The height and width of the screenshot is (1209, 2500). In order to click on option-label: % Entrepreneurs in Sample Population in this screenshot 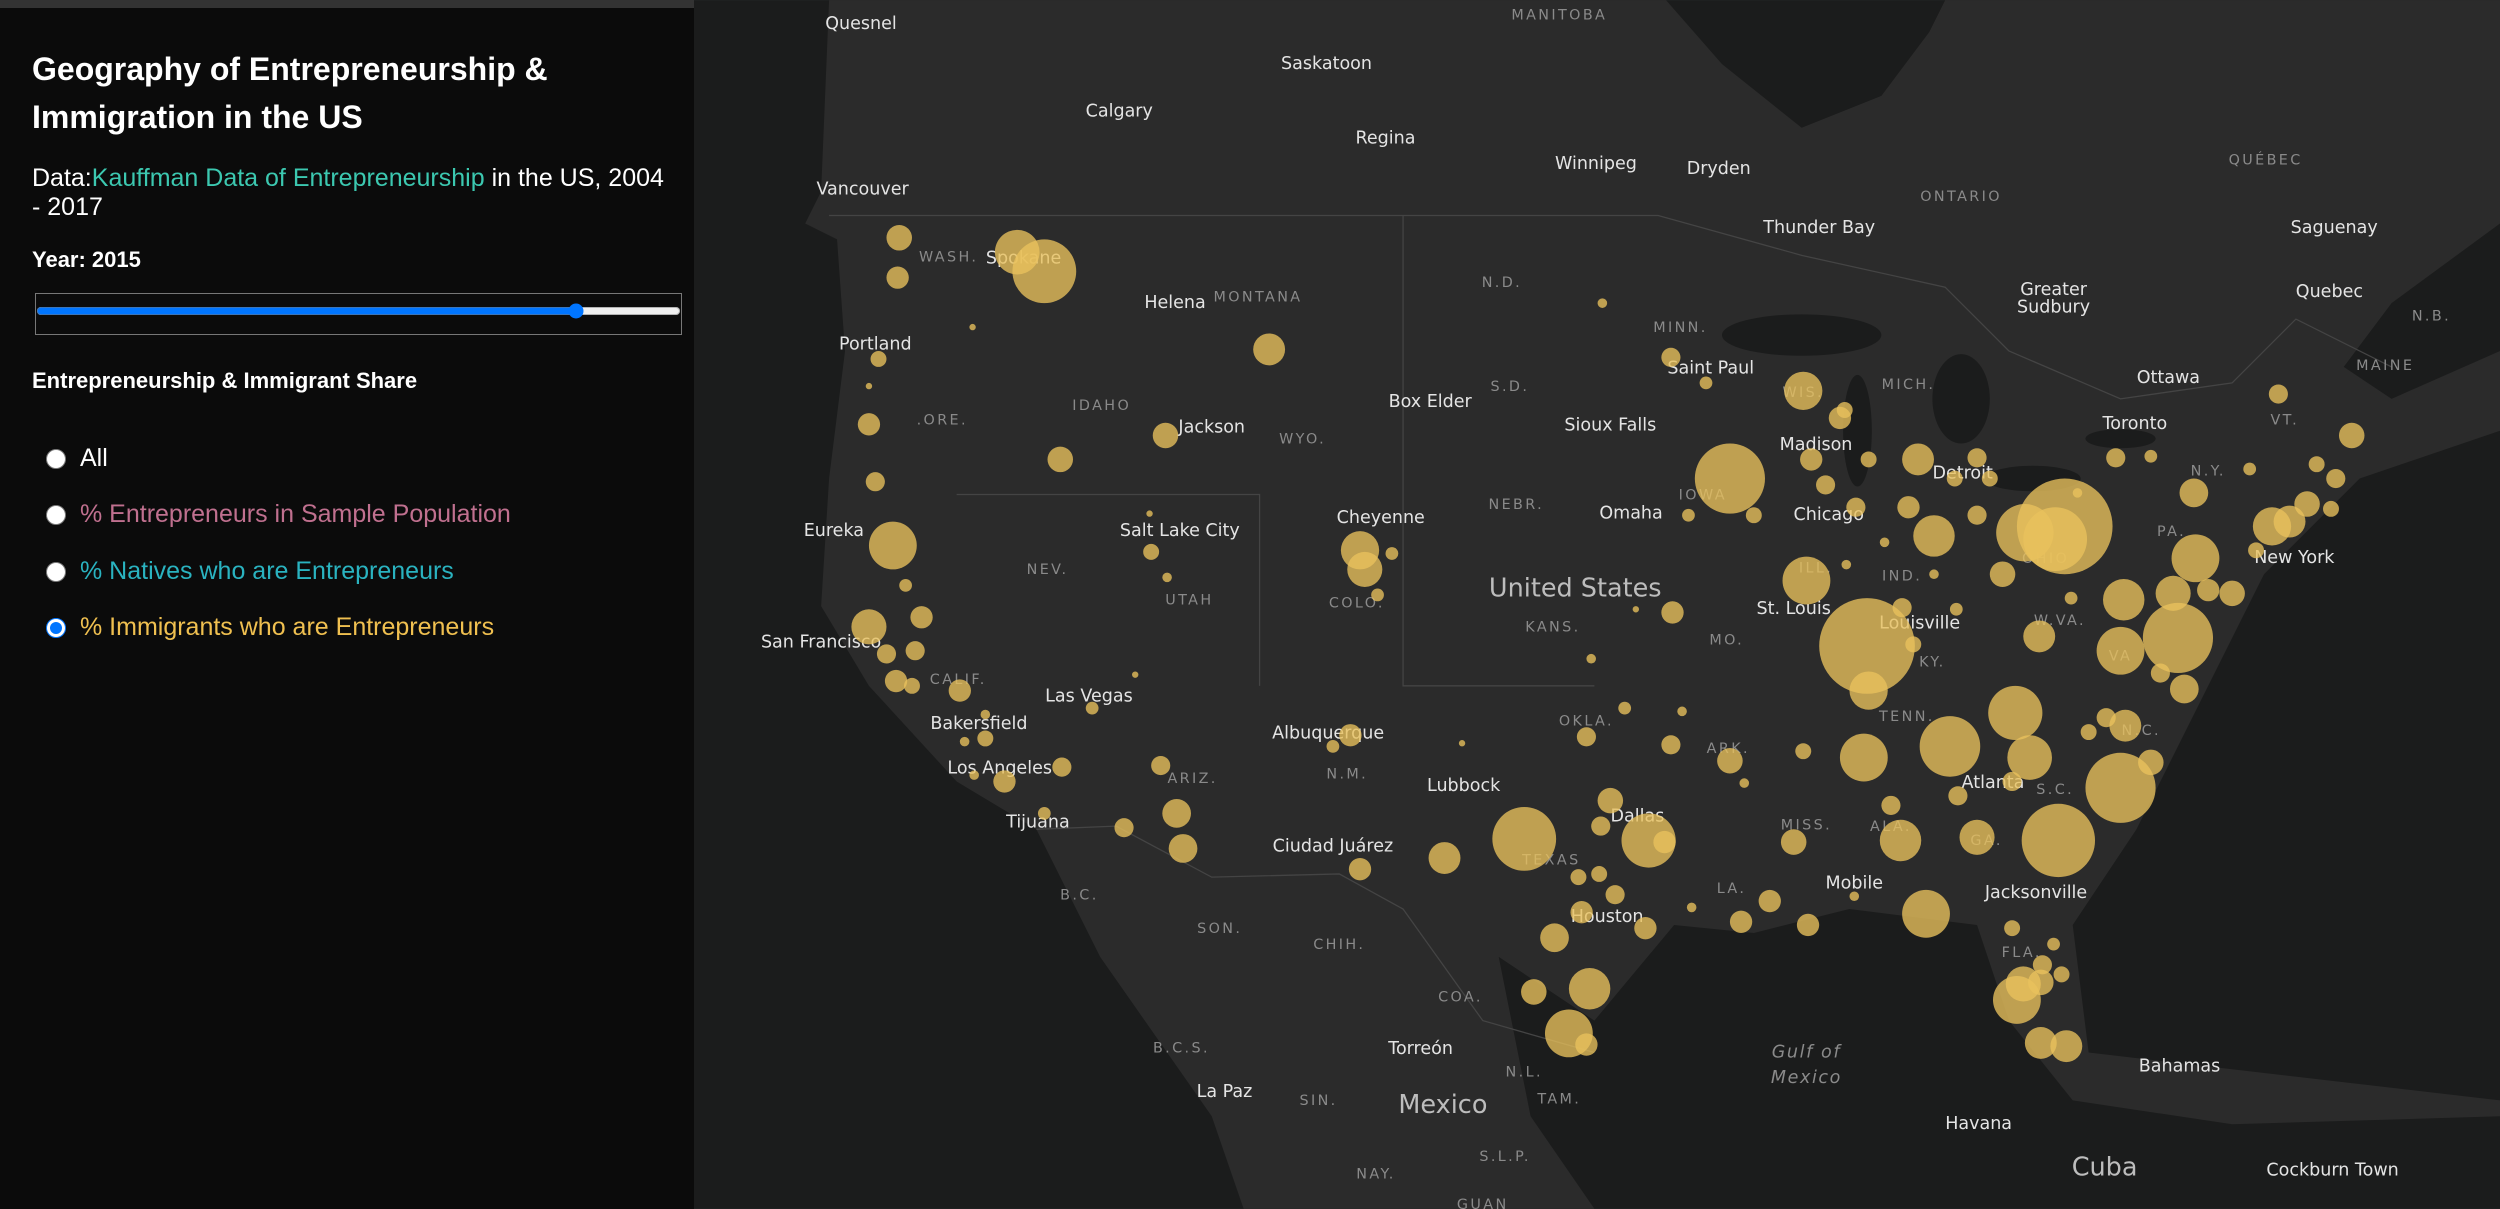, I will do `click(295, 514)`.